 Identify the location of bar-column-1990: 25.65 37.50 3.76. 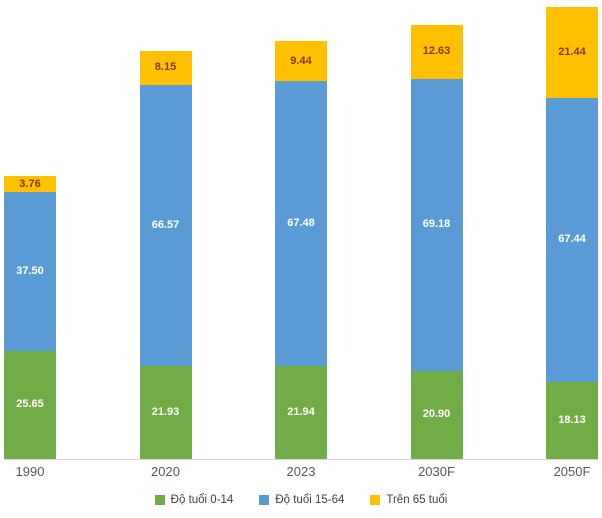
(30, 317).